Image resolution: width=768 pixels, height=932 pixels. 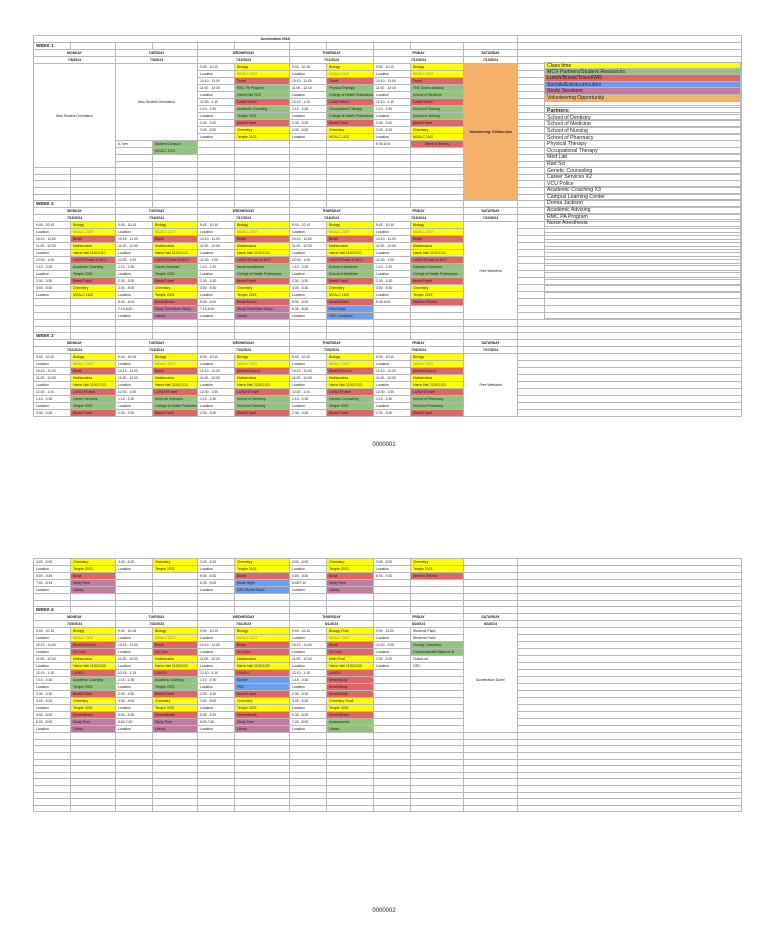 What do you see at coordinates (331, 350) in the screenshot?
I see `date-header: 7/25/2024` at bounding box center [331, 350].